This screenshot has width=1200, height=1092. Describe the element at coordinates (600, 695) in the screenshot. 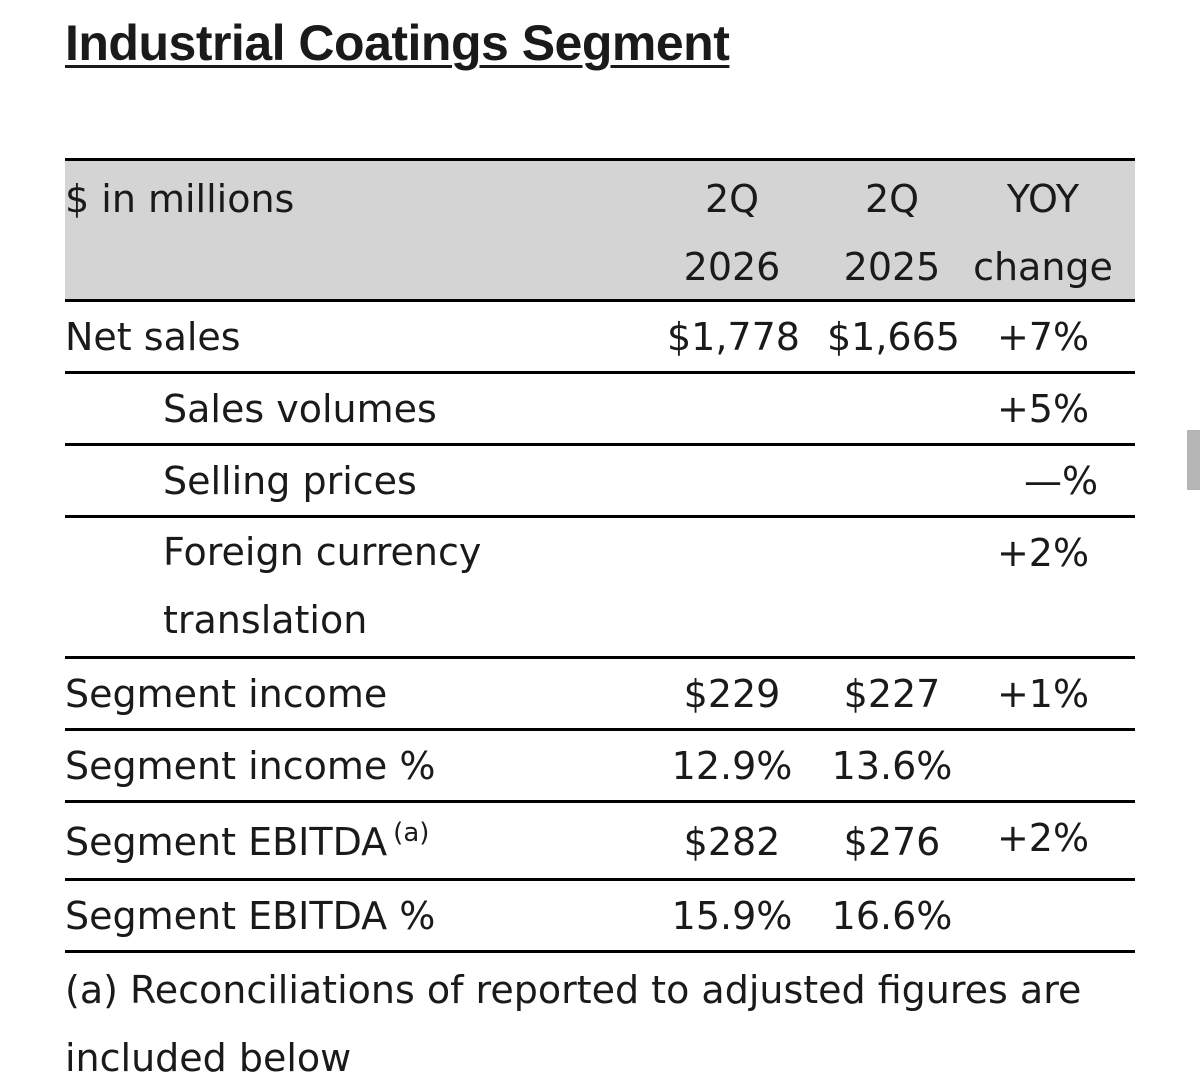

I see `table-row-segment-income: Segment income $229 $227 +1%` at that location.